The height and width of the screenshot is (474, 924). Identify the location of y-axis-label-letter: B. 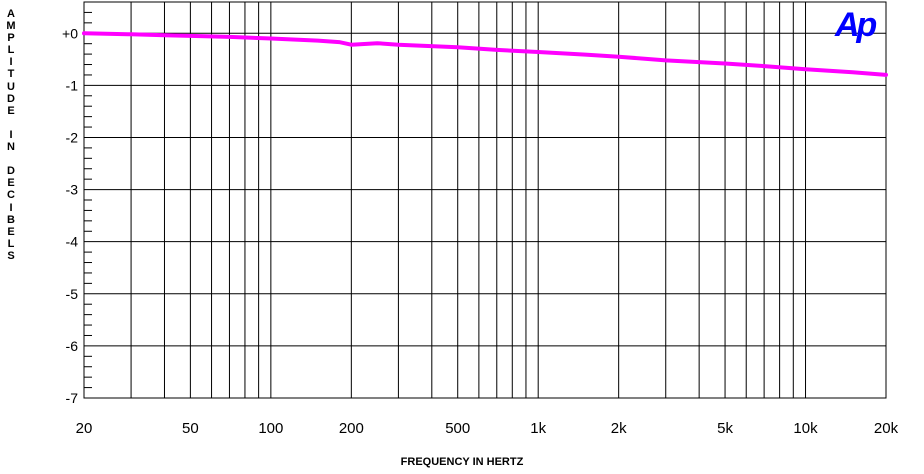
(11, 219).